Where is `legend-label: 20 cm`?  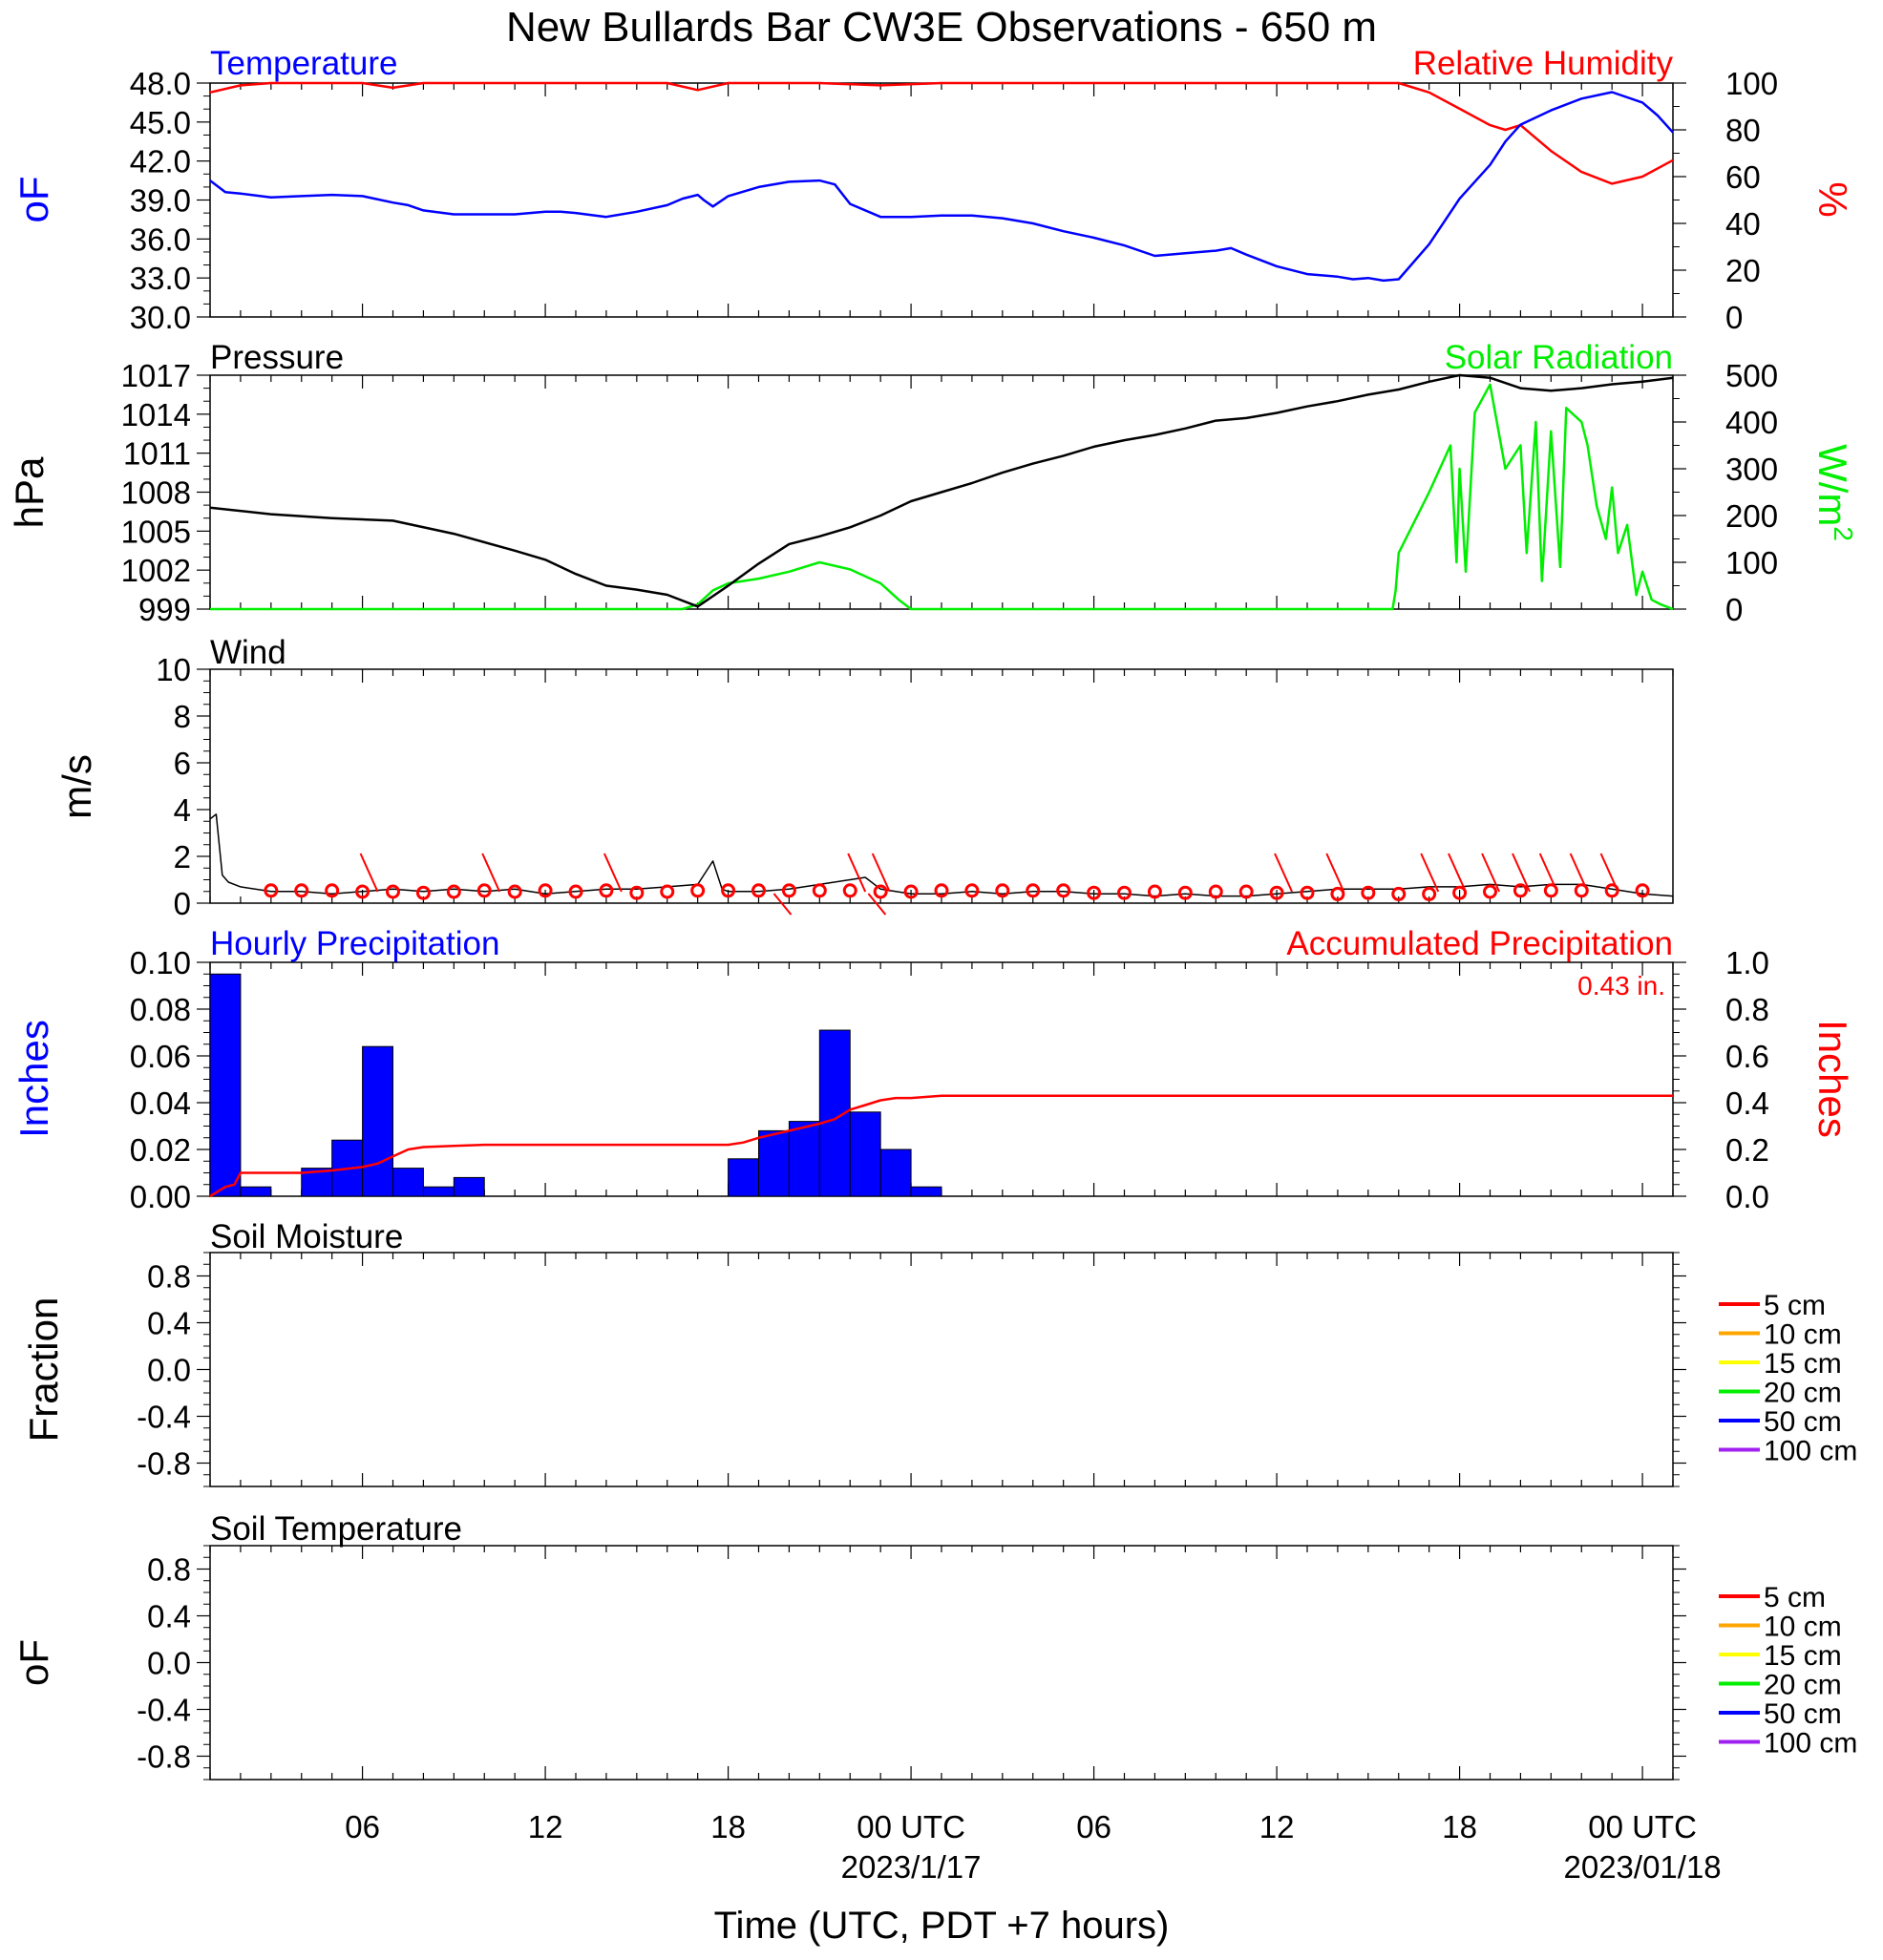
legend-label: 20 cm is located at coordinates (1803, 1393).